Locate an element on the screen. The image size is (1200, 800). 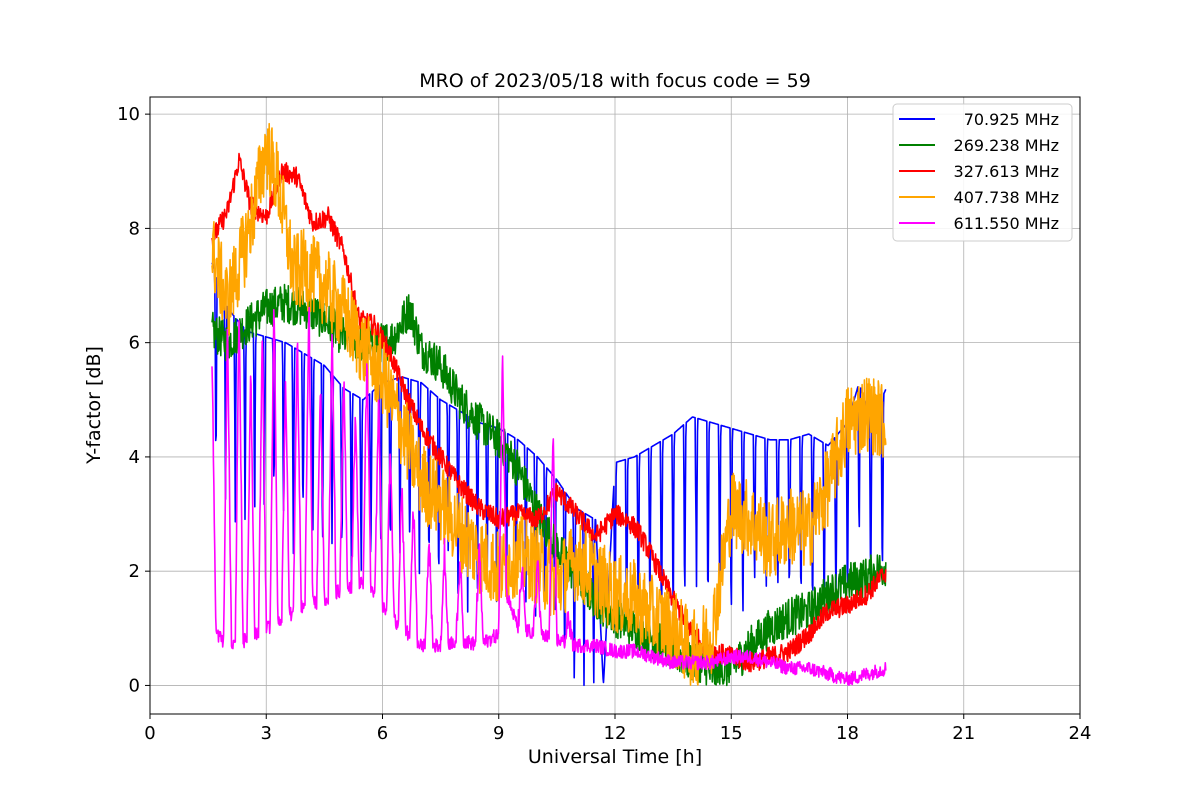
y-tick-label: 6 is located at coordinates (134, 343).